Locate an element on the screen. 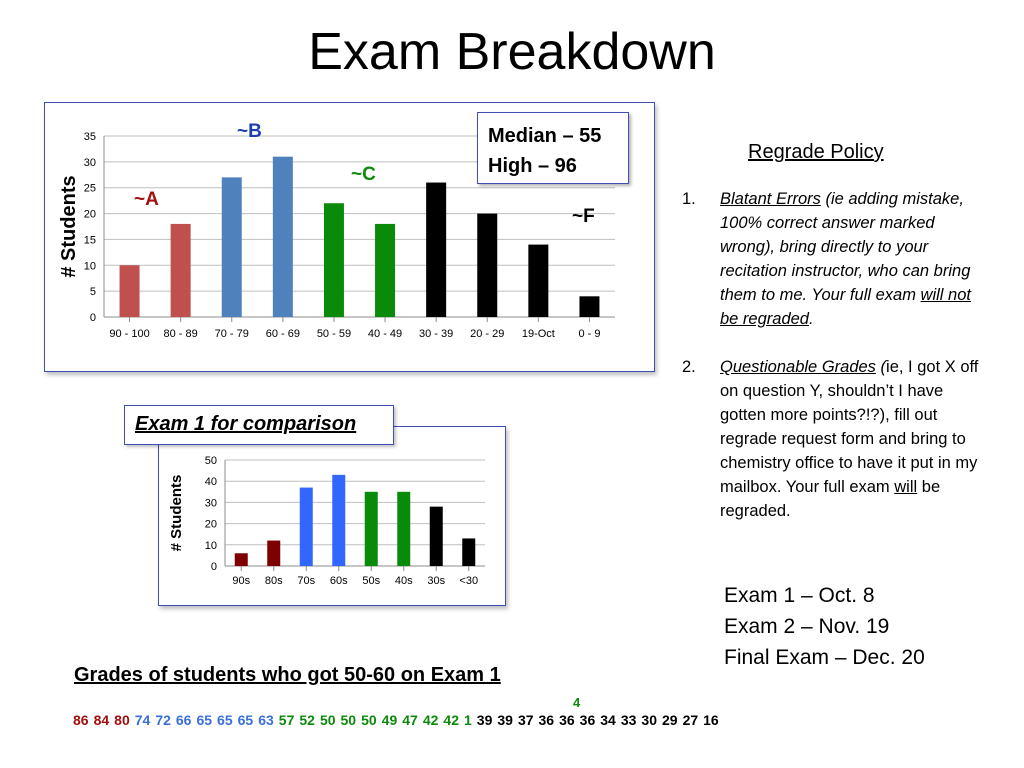  x-tick-label: 60s is located at coordinates (339, 581).